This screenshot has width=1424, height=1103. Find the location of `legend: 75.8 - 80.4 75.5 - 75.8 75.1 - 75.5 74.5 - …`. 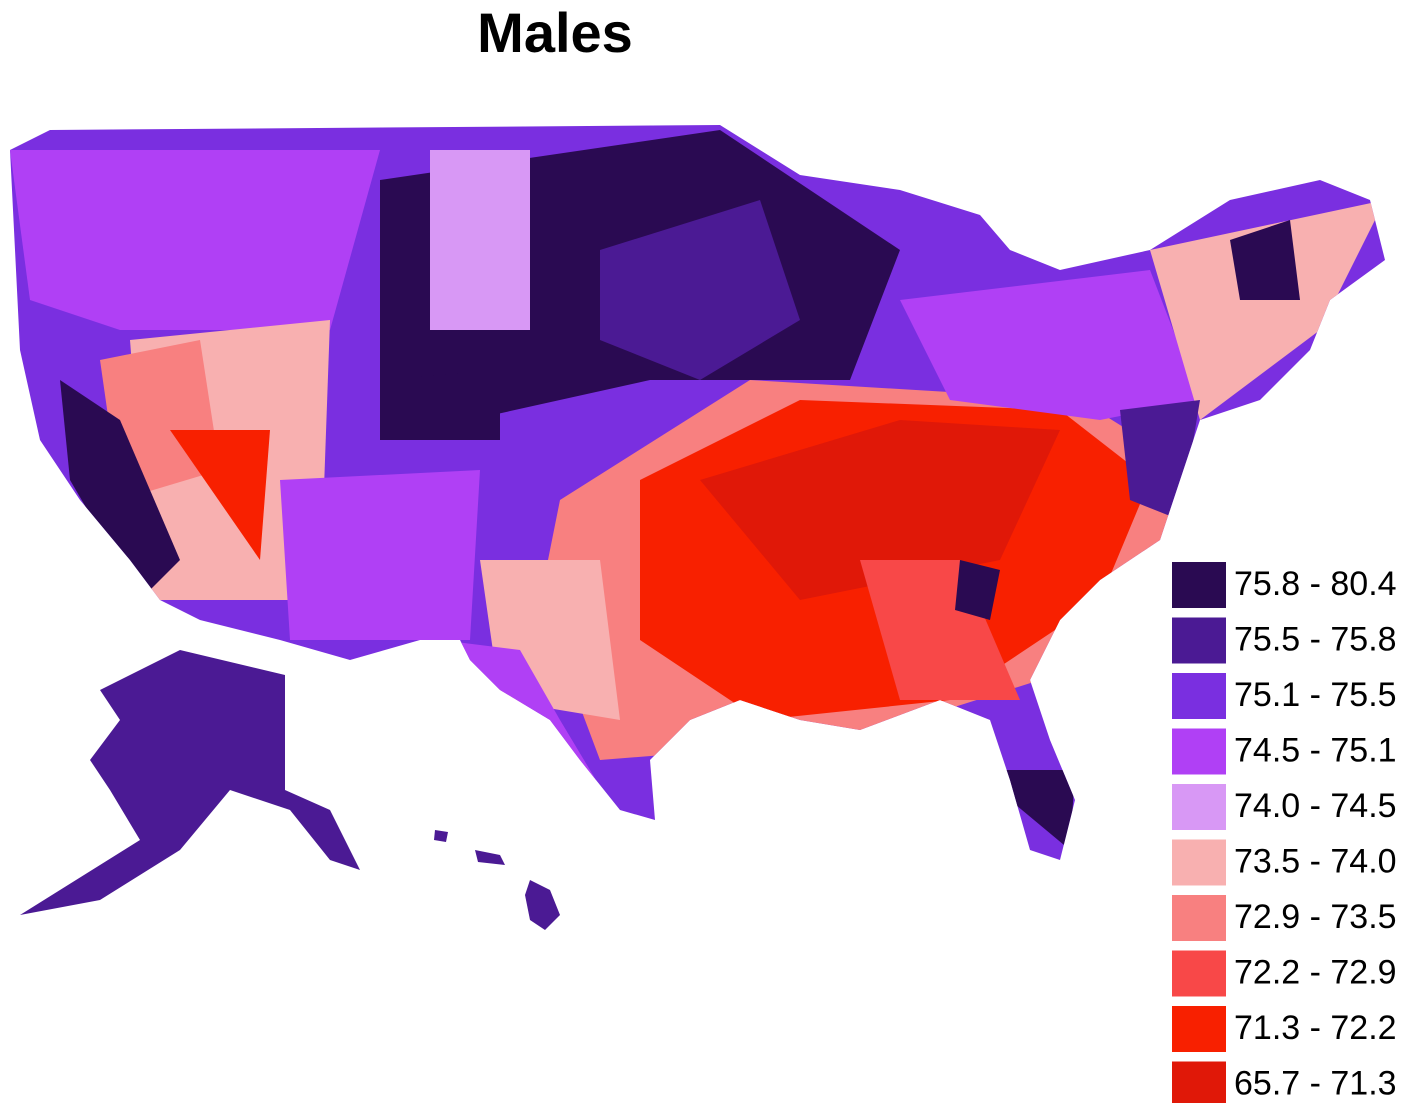

legend: 75.8 - 80.4 75.5 - 75.8 75.1 - 75.5 74.5 - … is located at coordinates (1284, 832).